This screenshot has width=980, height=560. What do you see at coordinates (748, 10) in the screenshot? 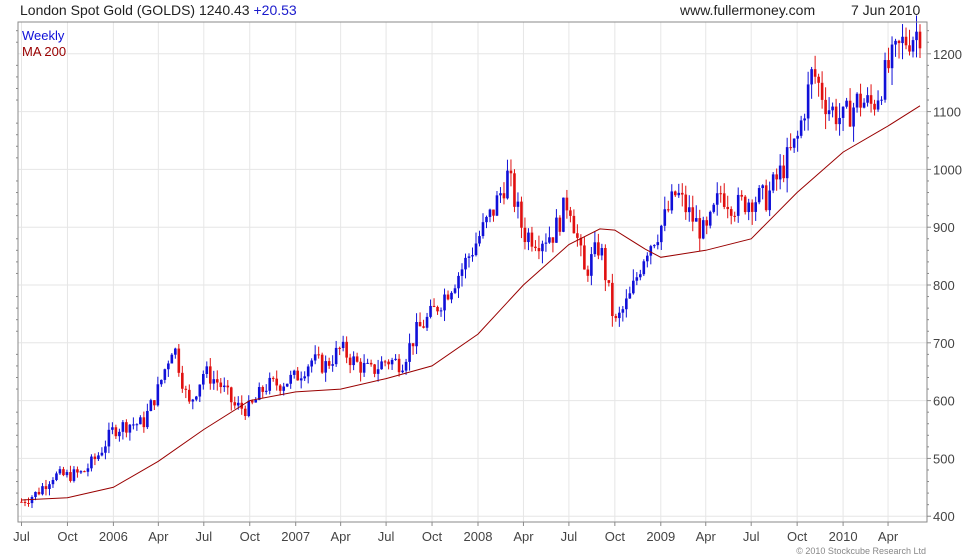
I see `site-link: www.fullermoney.com` at bounding box center [748, 10].